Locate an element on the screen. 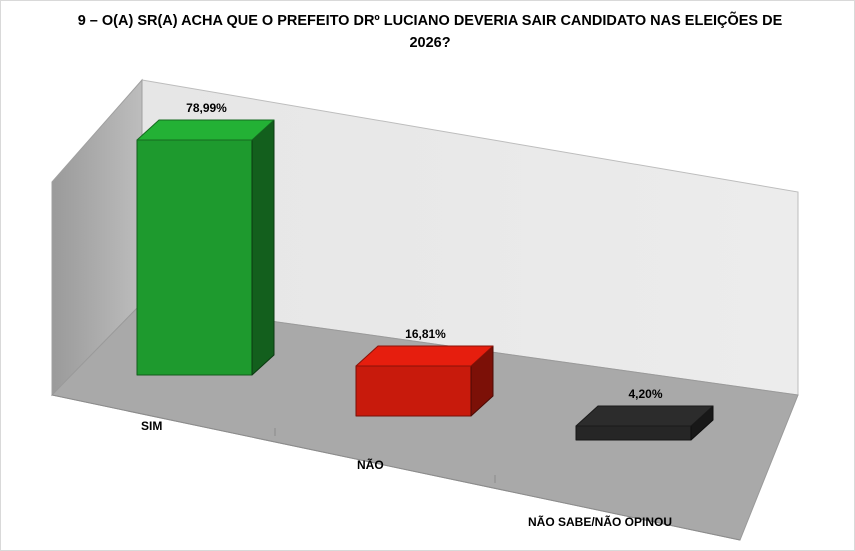  category-label-nao: NÃO is located at coordinates (370, 464).